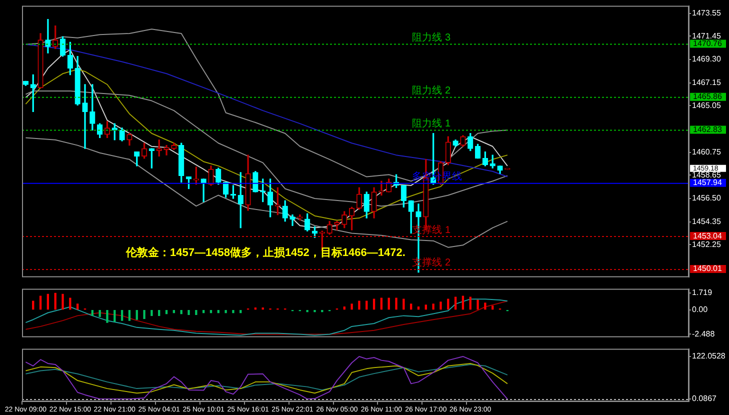 This screenshot has width=729, height=415. What do you see at coordinates (707, 198) in the screenshot?
I see `y-tick-label: 1456.50` at bounding box center [707, 198].